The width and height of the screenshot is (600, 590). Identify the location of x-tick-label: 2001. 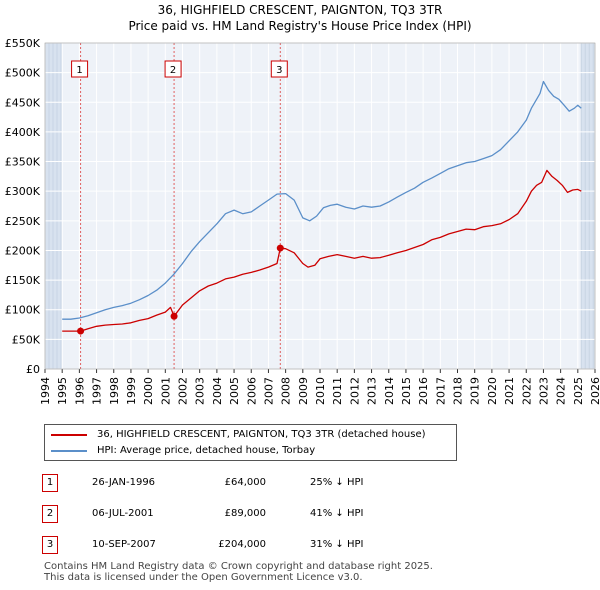
(165, 391).